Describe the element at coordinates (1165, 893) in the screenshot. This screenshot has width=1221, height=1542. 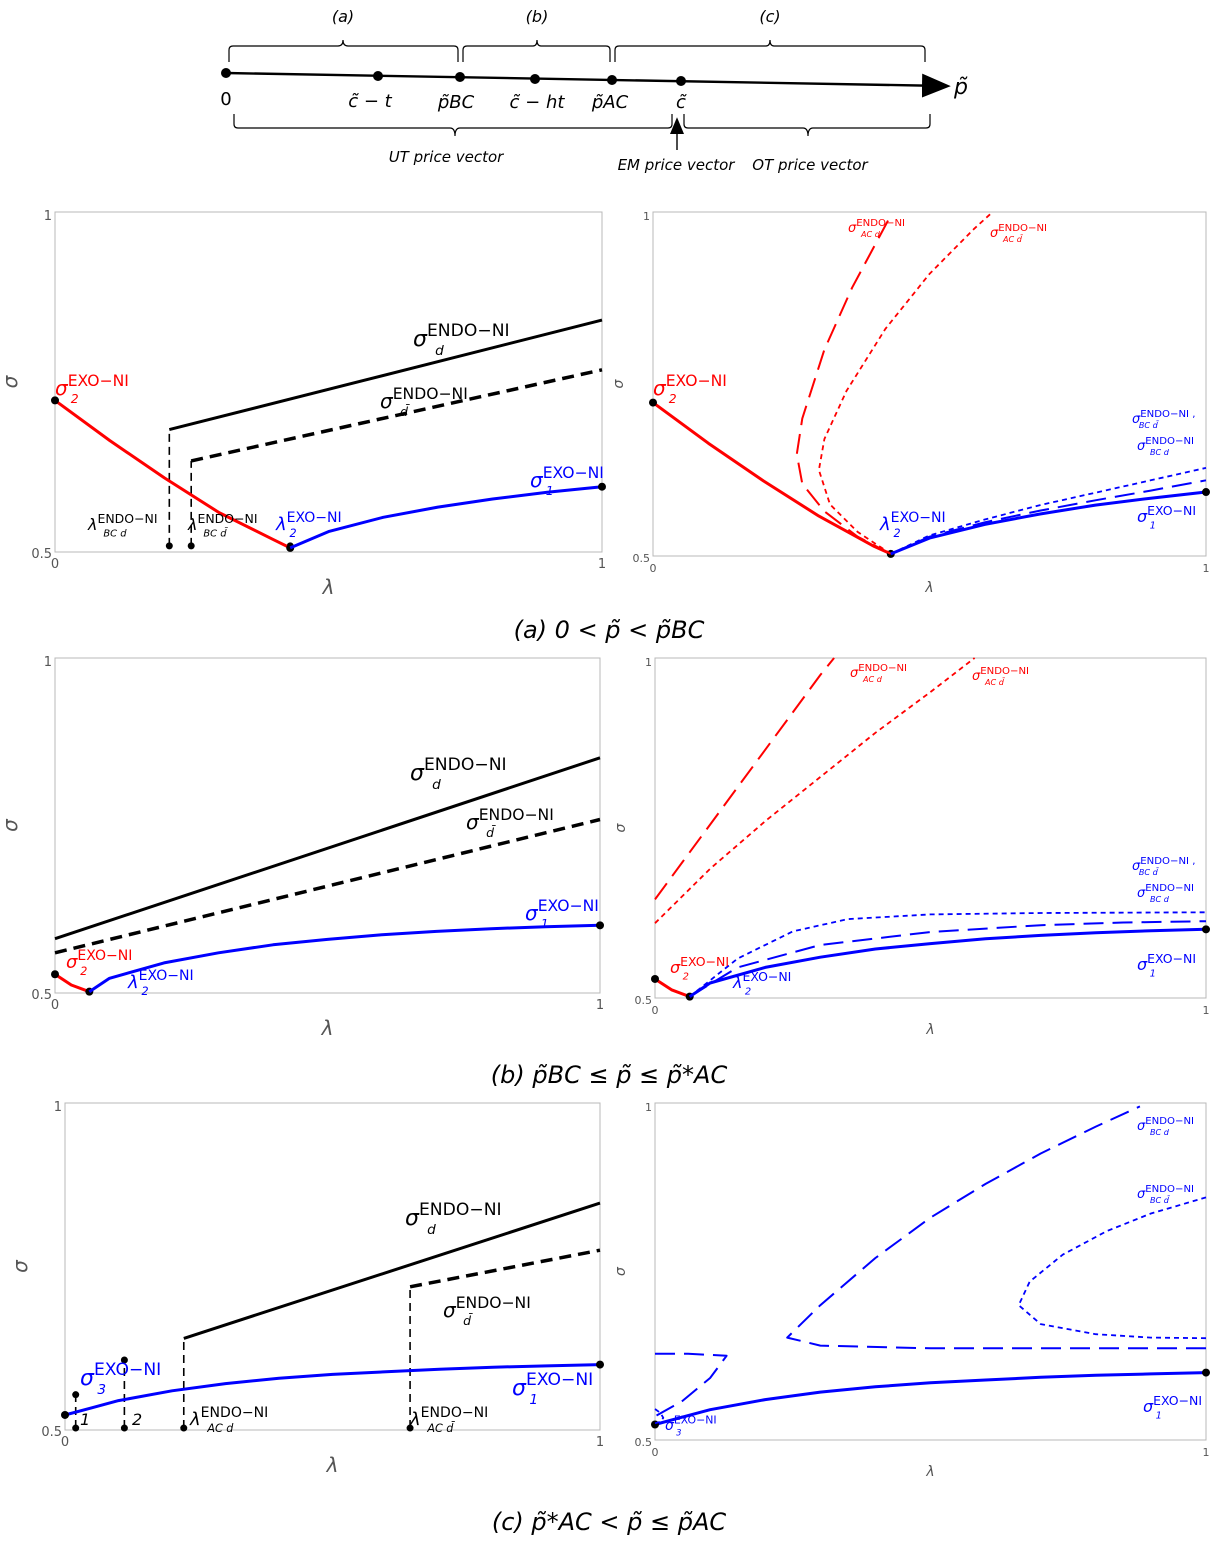
I see `series-label-3: σENDO−NI BC d` at that location.